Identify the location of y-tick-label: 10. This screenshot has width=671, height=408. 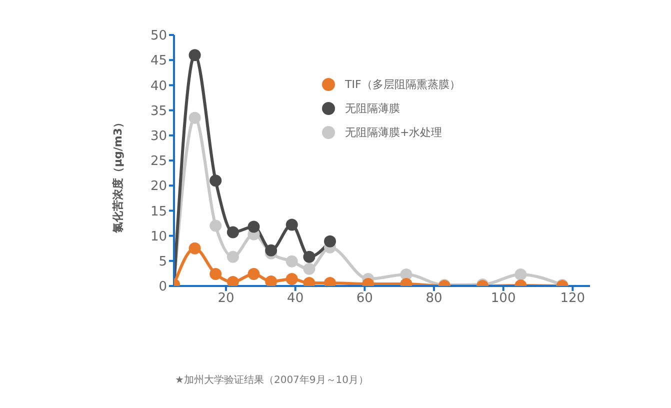
(158, 236).